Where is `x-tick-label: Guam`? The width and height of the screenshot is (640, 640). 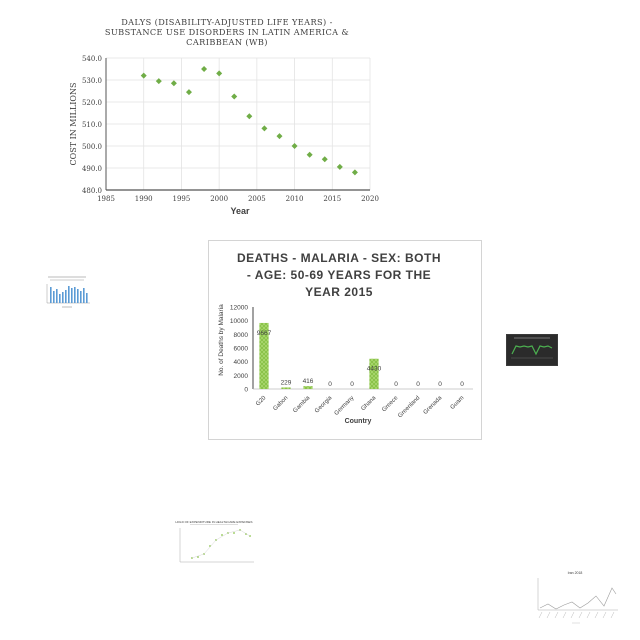
x-tick-label: Guam is located at coordinates (458, 403).